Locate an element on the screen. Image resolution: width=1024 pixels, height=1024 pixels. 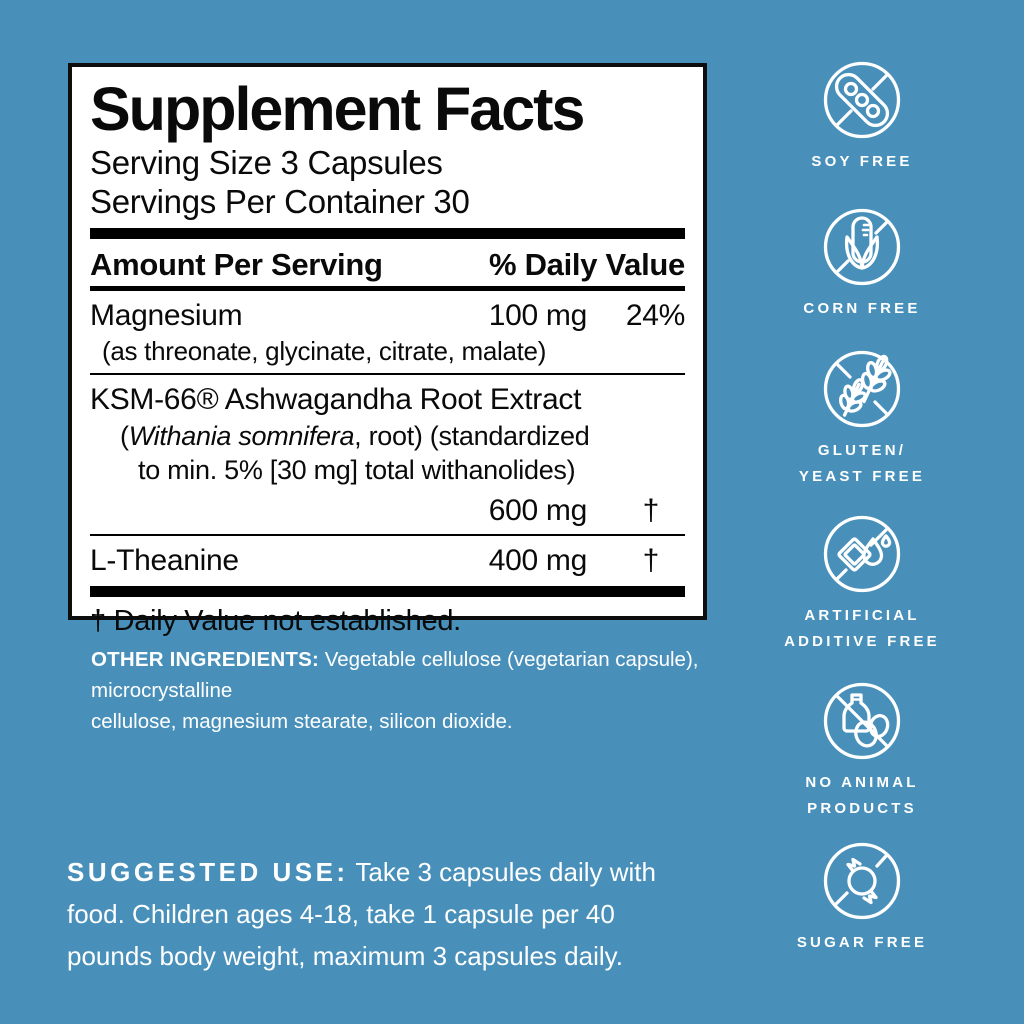
suggested-use-label: SUGGESTED USE: is located at coordinates (208, 872).